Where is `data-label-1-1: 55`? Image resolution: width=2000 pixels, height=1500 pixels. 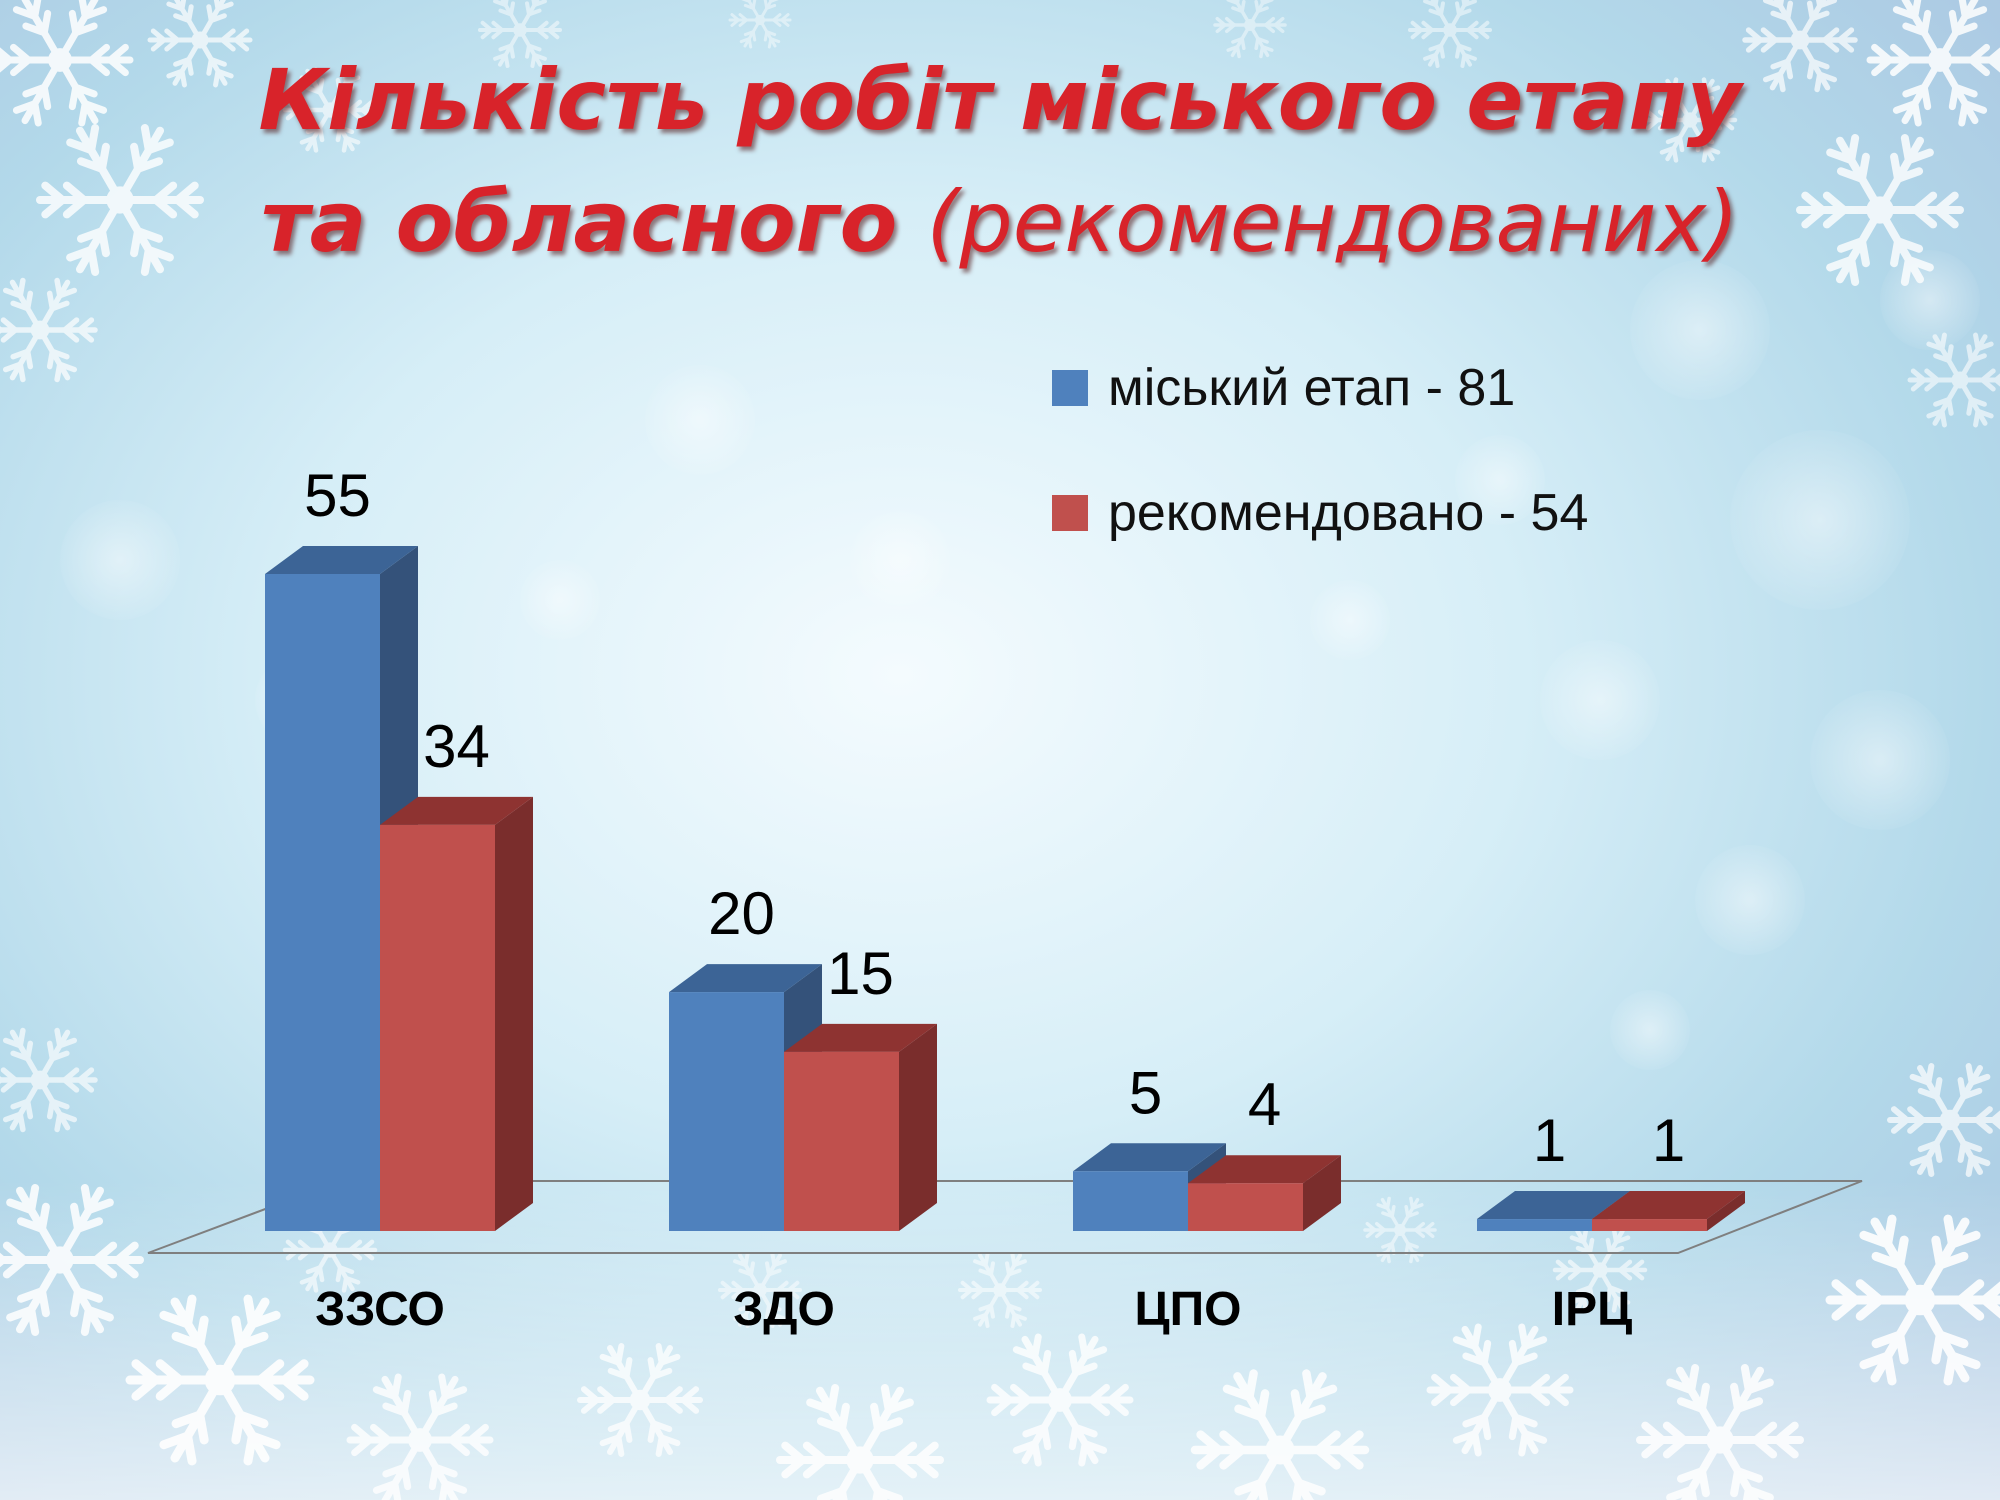
data-label-1-1: 55 is located at coordinates (337, 495).